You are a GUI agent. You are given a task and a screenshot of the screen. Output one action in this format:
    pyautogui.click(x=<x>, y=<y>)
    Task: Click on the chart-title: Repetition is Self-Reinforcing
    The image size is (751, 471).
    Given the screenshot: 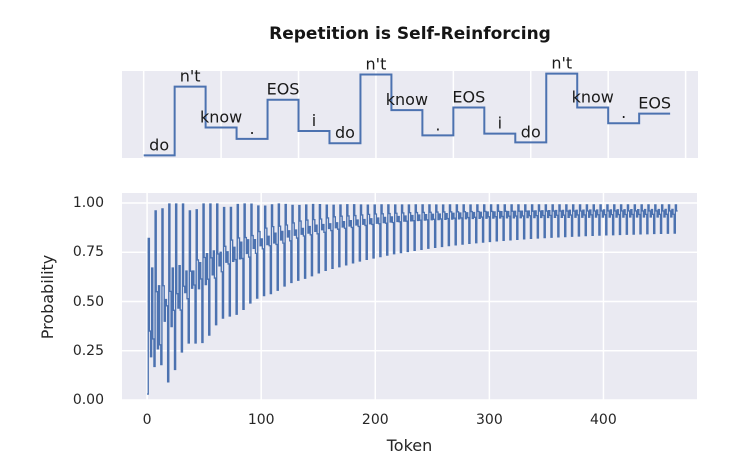 What is the action you would take?
    pyautogui.click(x=410, y=34)
    